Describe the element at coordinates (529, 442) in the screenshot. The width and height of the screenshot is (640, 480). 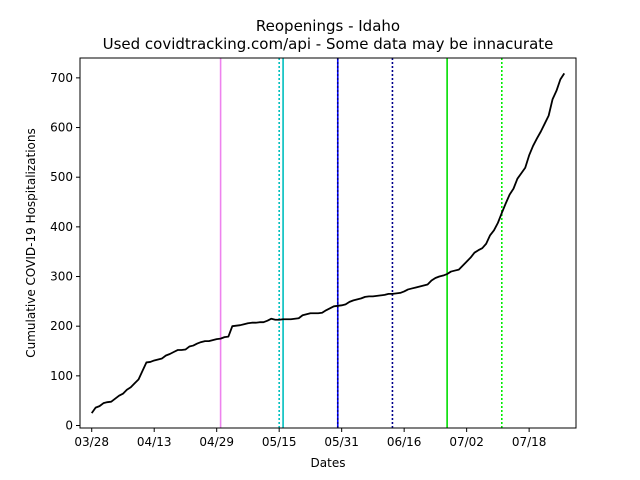
I see `x-tick-label: 07/18` at that location.